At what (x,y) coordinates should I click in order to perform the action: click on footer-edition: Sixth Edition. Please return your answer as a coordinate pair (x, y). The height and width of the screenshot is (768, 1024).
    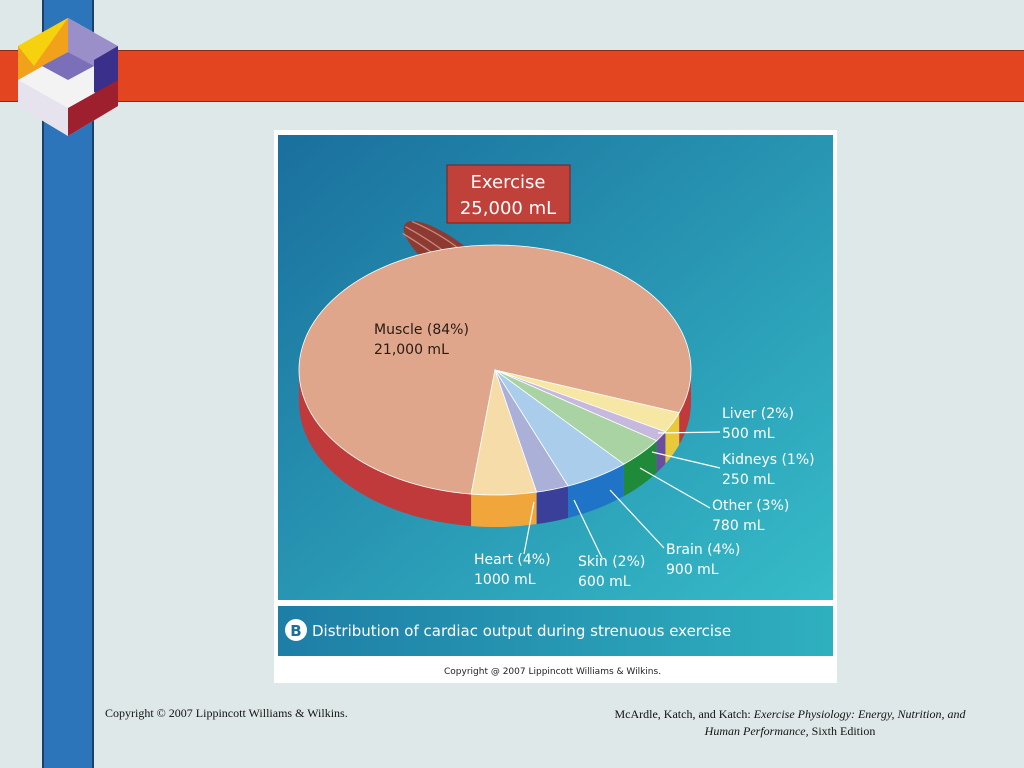
    Looking at the image, I should click on (842, 731).